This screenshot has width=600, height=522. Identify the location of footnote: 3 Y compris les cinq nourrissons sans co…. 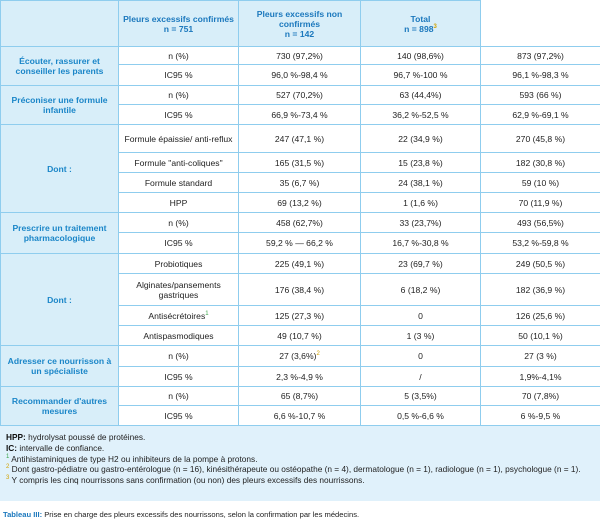
(300, 480).